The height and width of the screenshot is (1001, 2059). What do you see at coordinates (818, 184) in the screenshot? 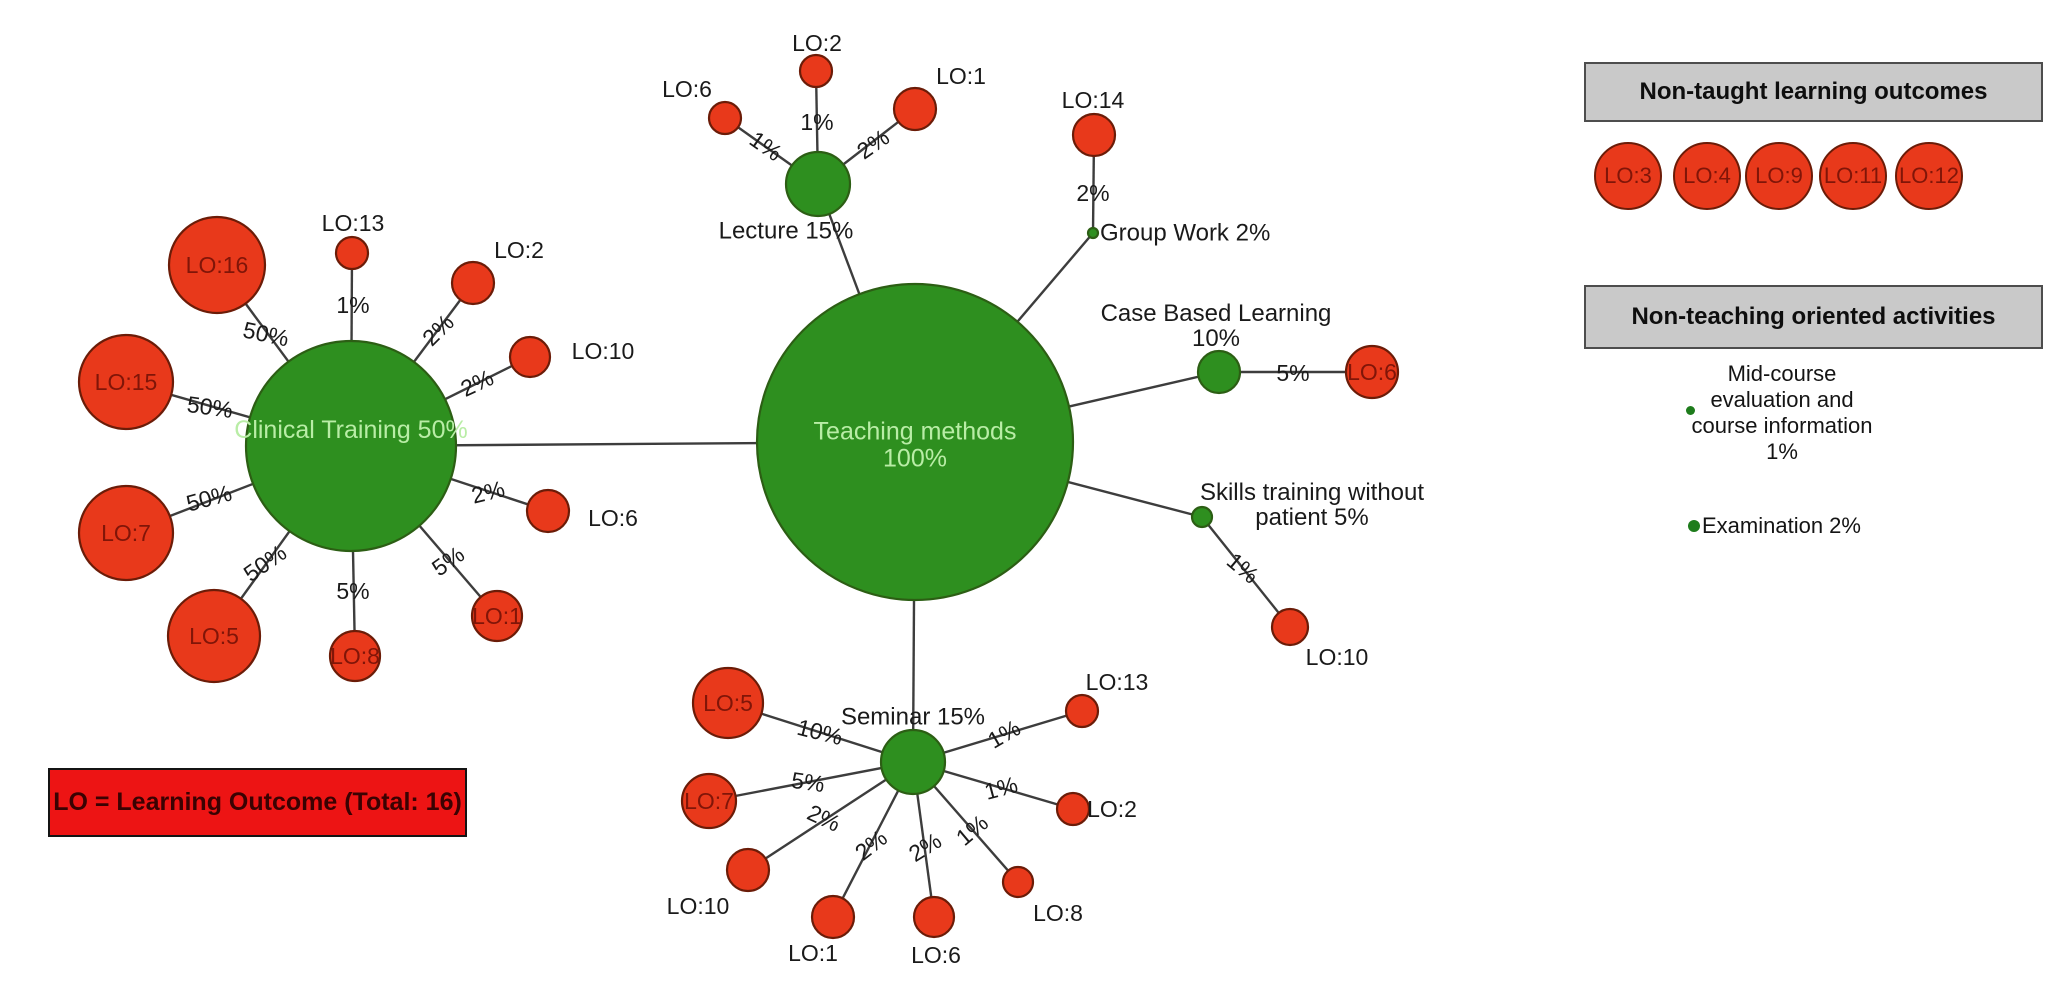
I see `node-lecture` at bounding box center [818, 184].